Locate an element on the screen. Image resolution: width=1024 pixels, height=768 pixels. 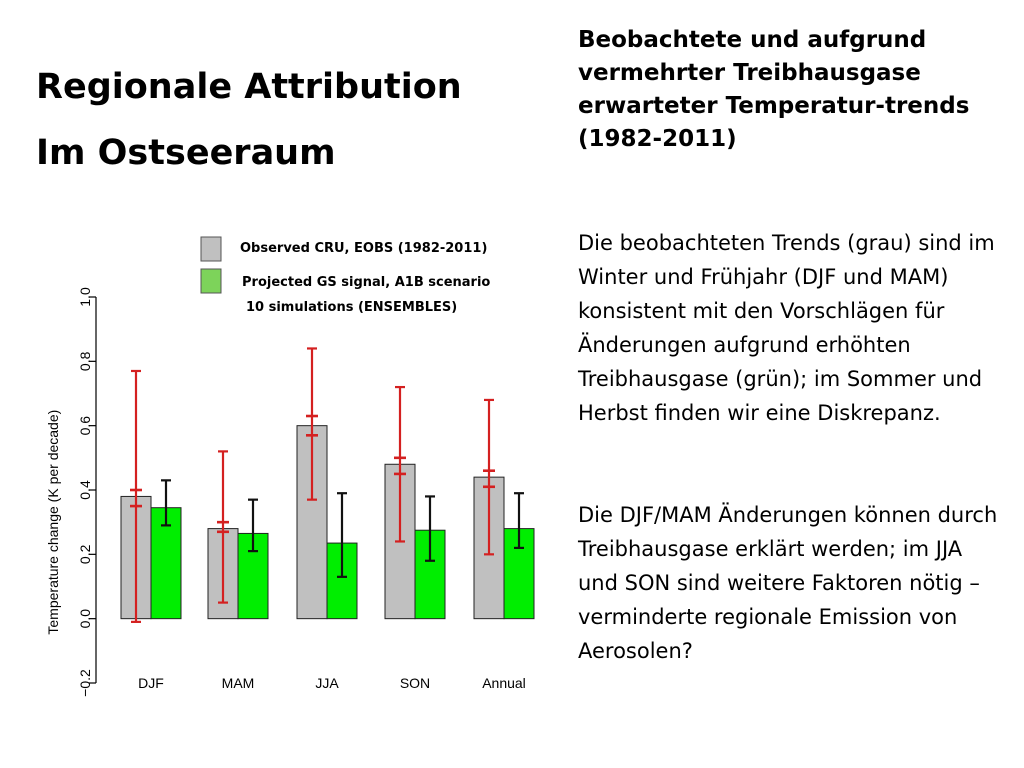
errorbar-projected-mam is located at coordinates (253, 525).